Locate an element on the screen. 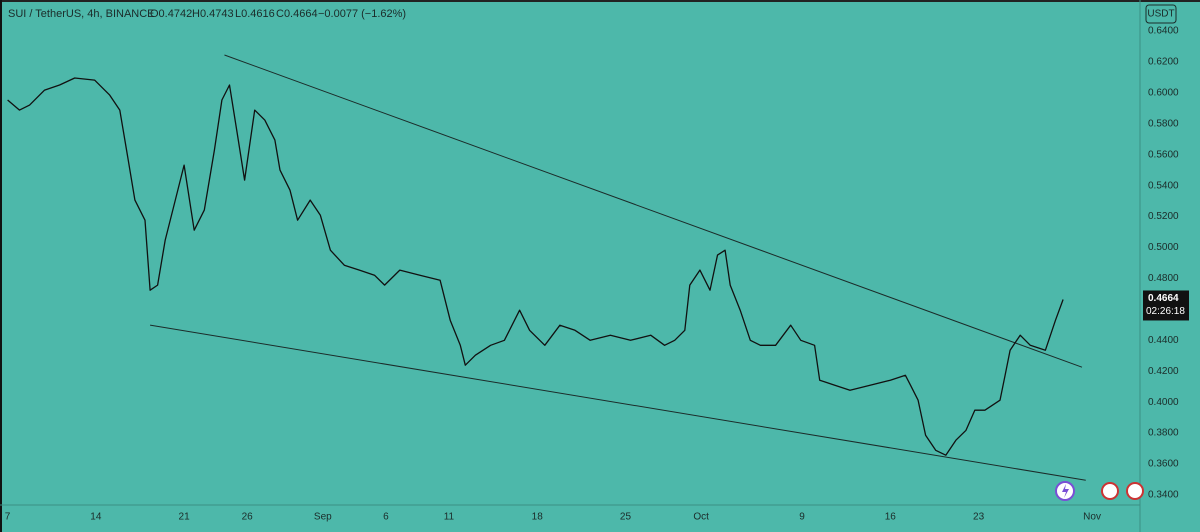 The height and width of the screenshot is (532, 1200). y-tick-label: 0.4000 is located at coordinates (1163, 402).